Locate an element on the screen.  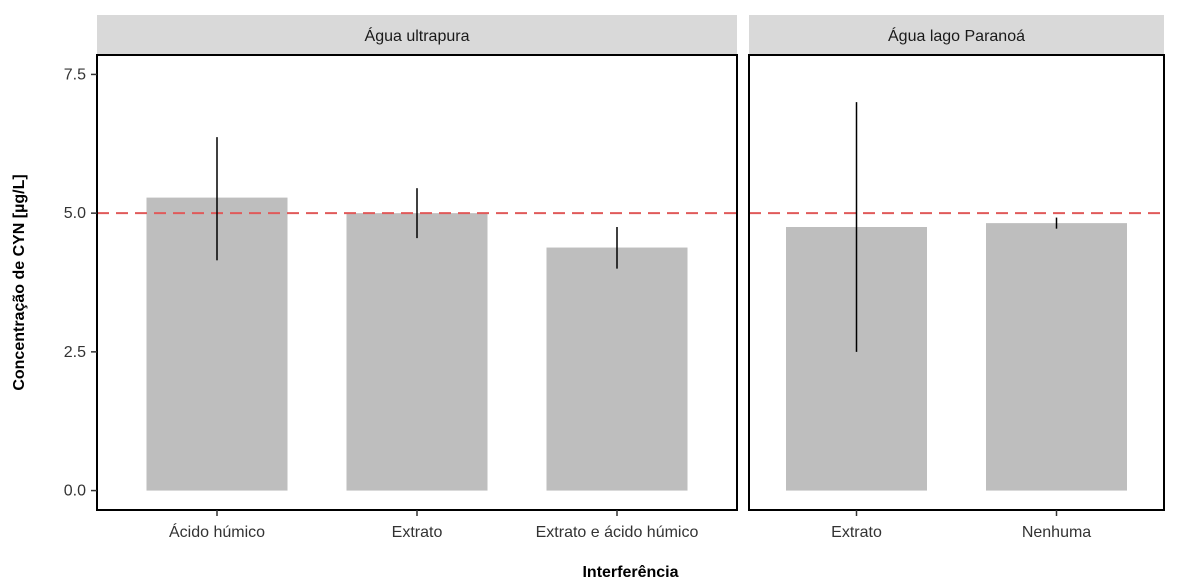
x-tick-label: Nenhuma is located at coordinates (1056, 532).